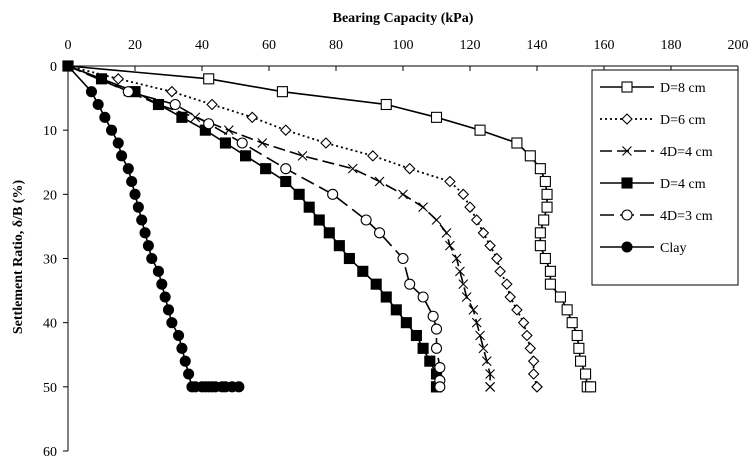 The image size is (755, 456). I want to click on legend-item: D=8 cm, so click(653, 88).